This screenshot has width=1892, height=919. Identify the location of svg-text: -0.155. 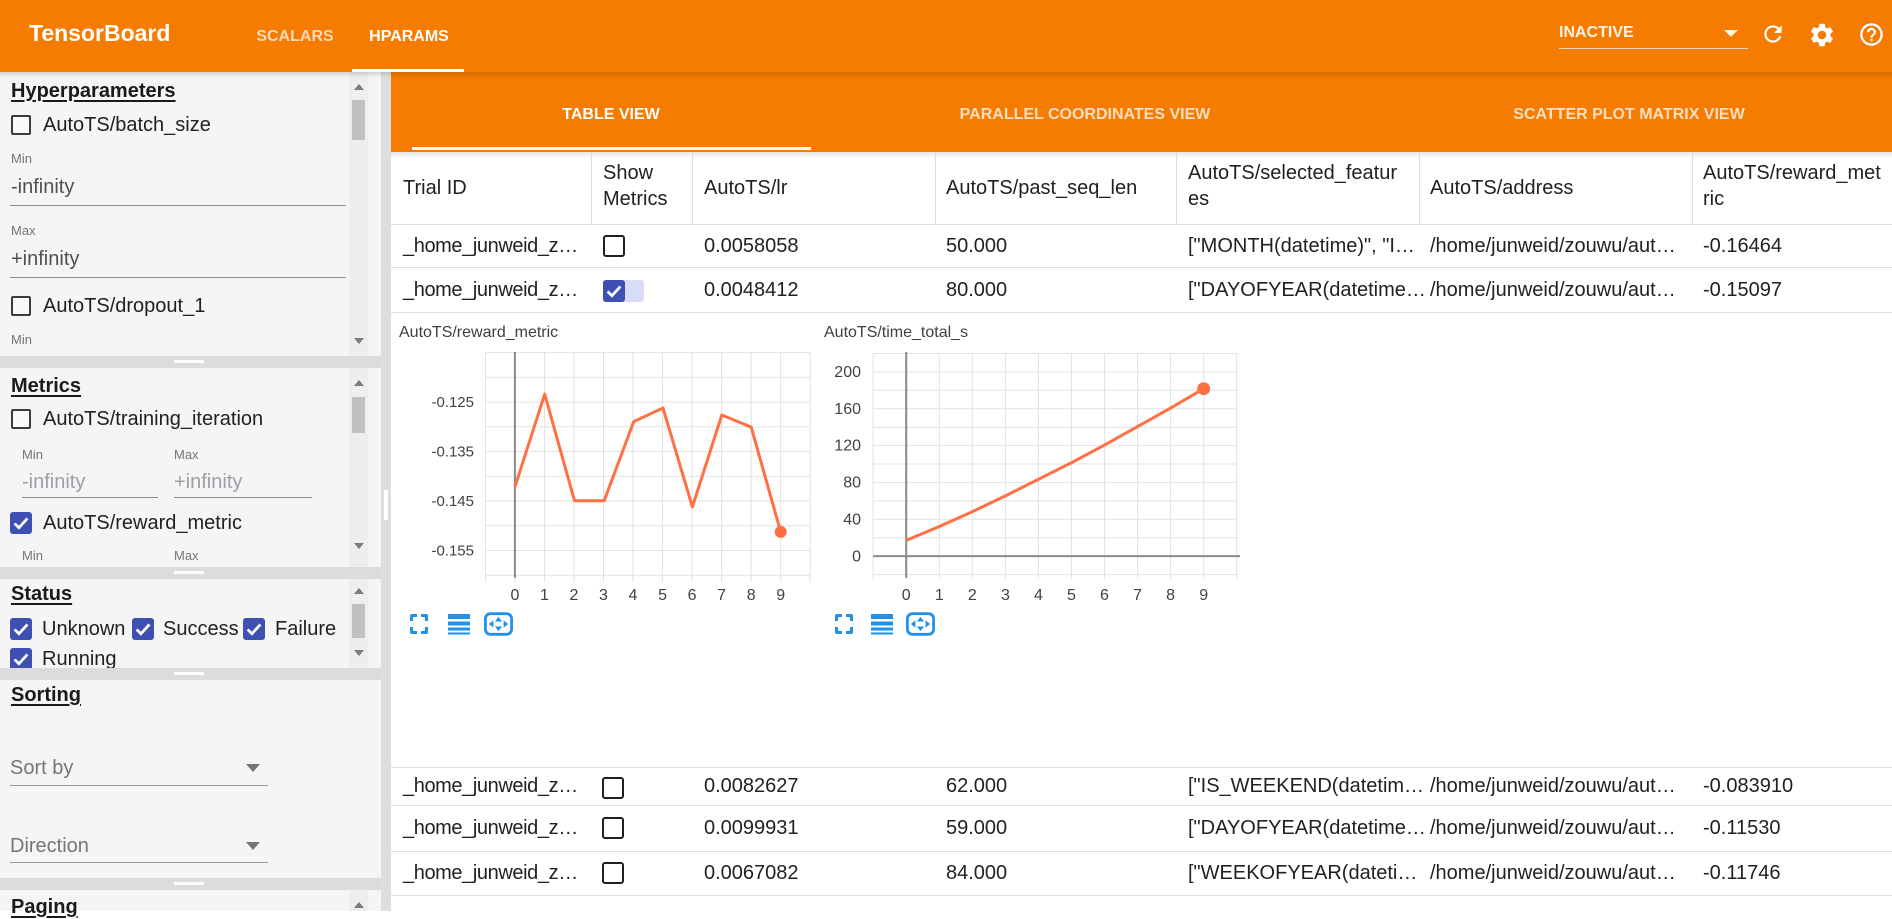
(452, 551).